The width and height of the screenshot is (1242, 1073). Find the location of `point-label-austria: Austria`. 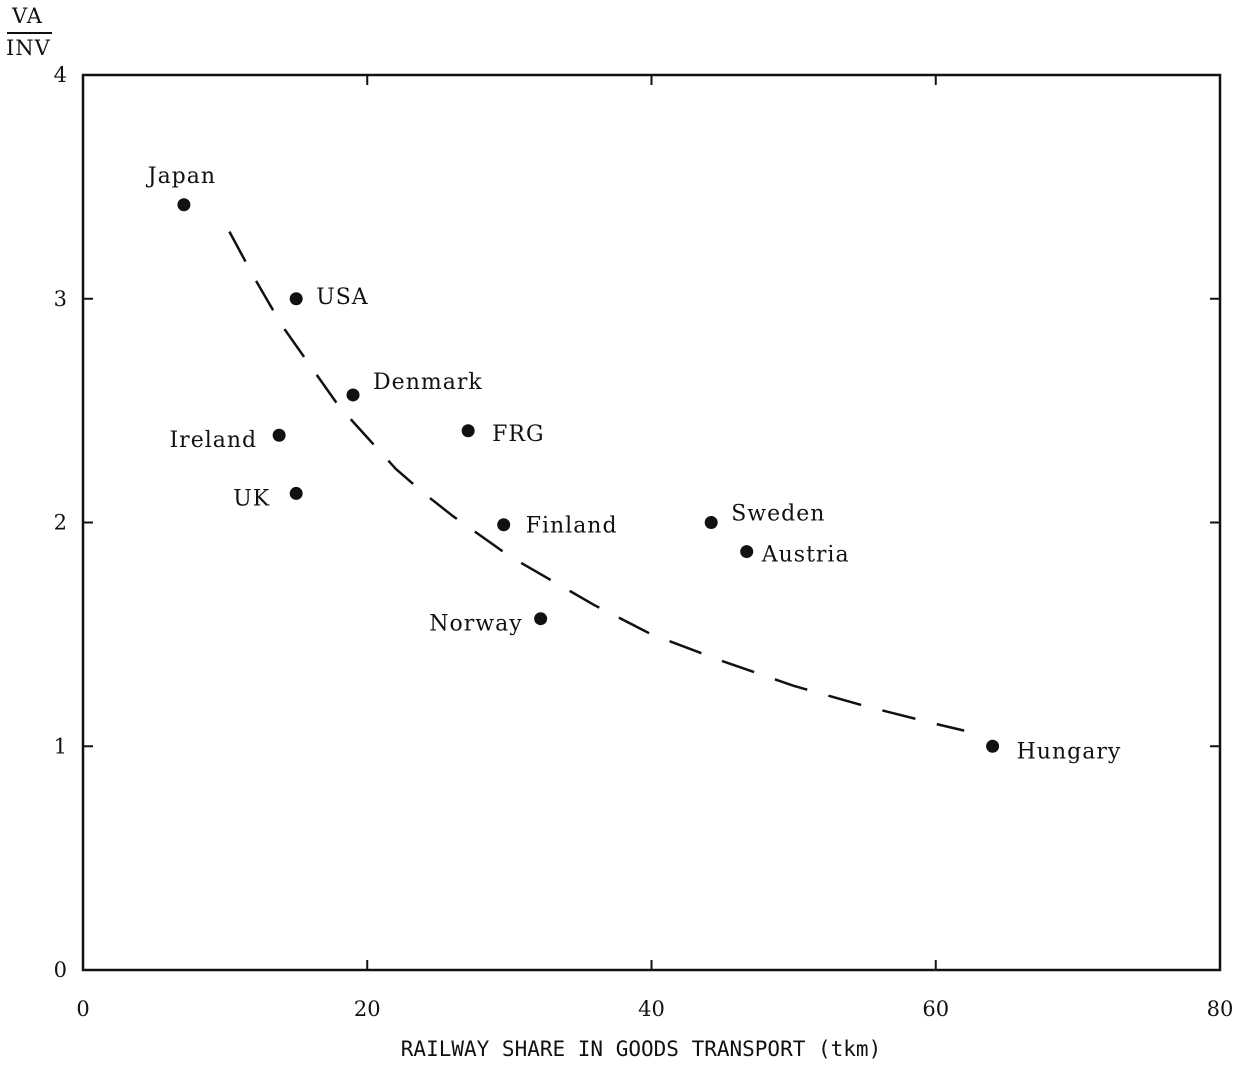

point-label-austria: Austria is located at coordinates (805, 555).